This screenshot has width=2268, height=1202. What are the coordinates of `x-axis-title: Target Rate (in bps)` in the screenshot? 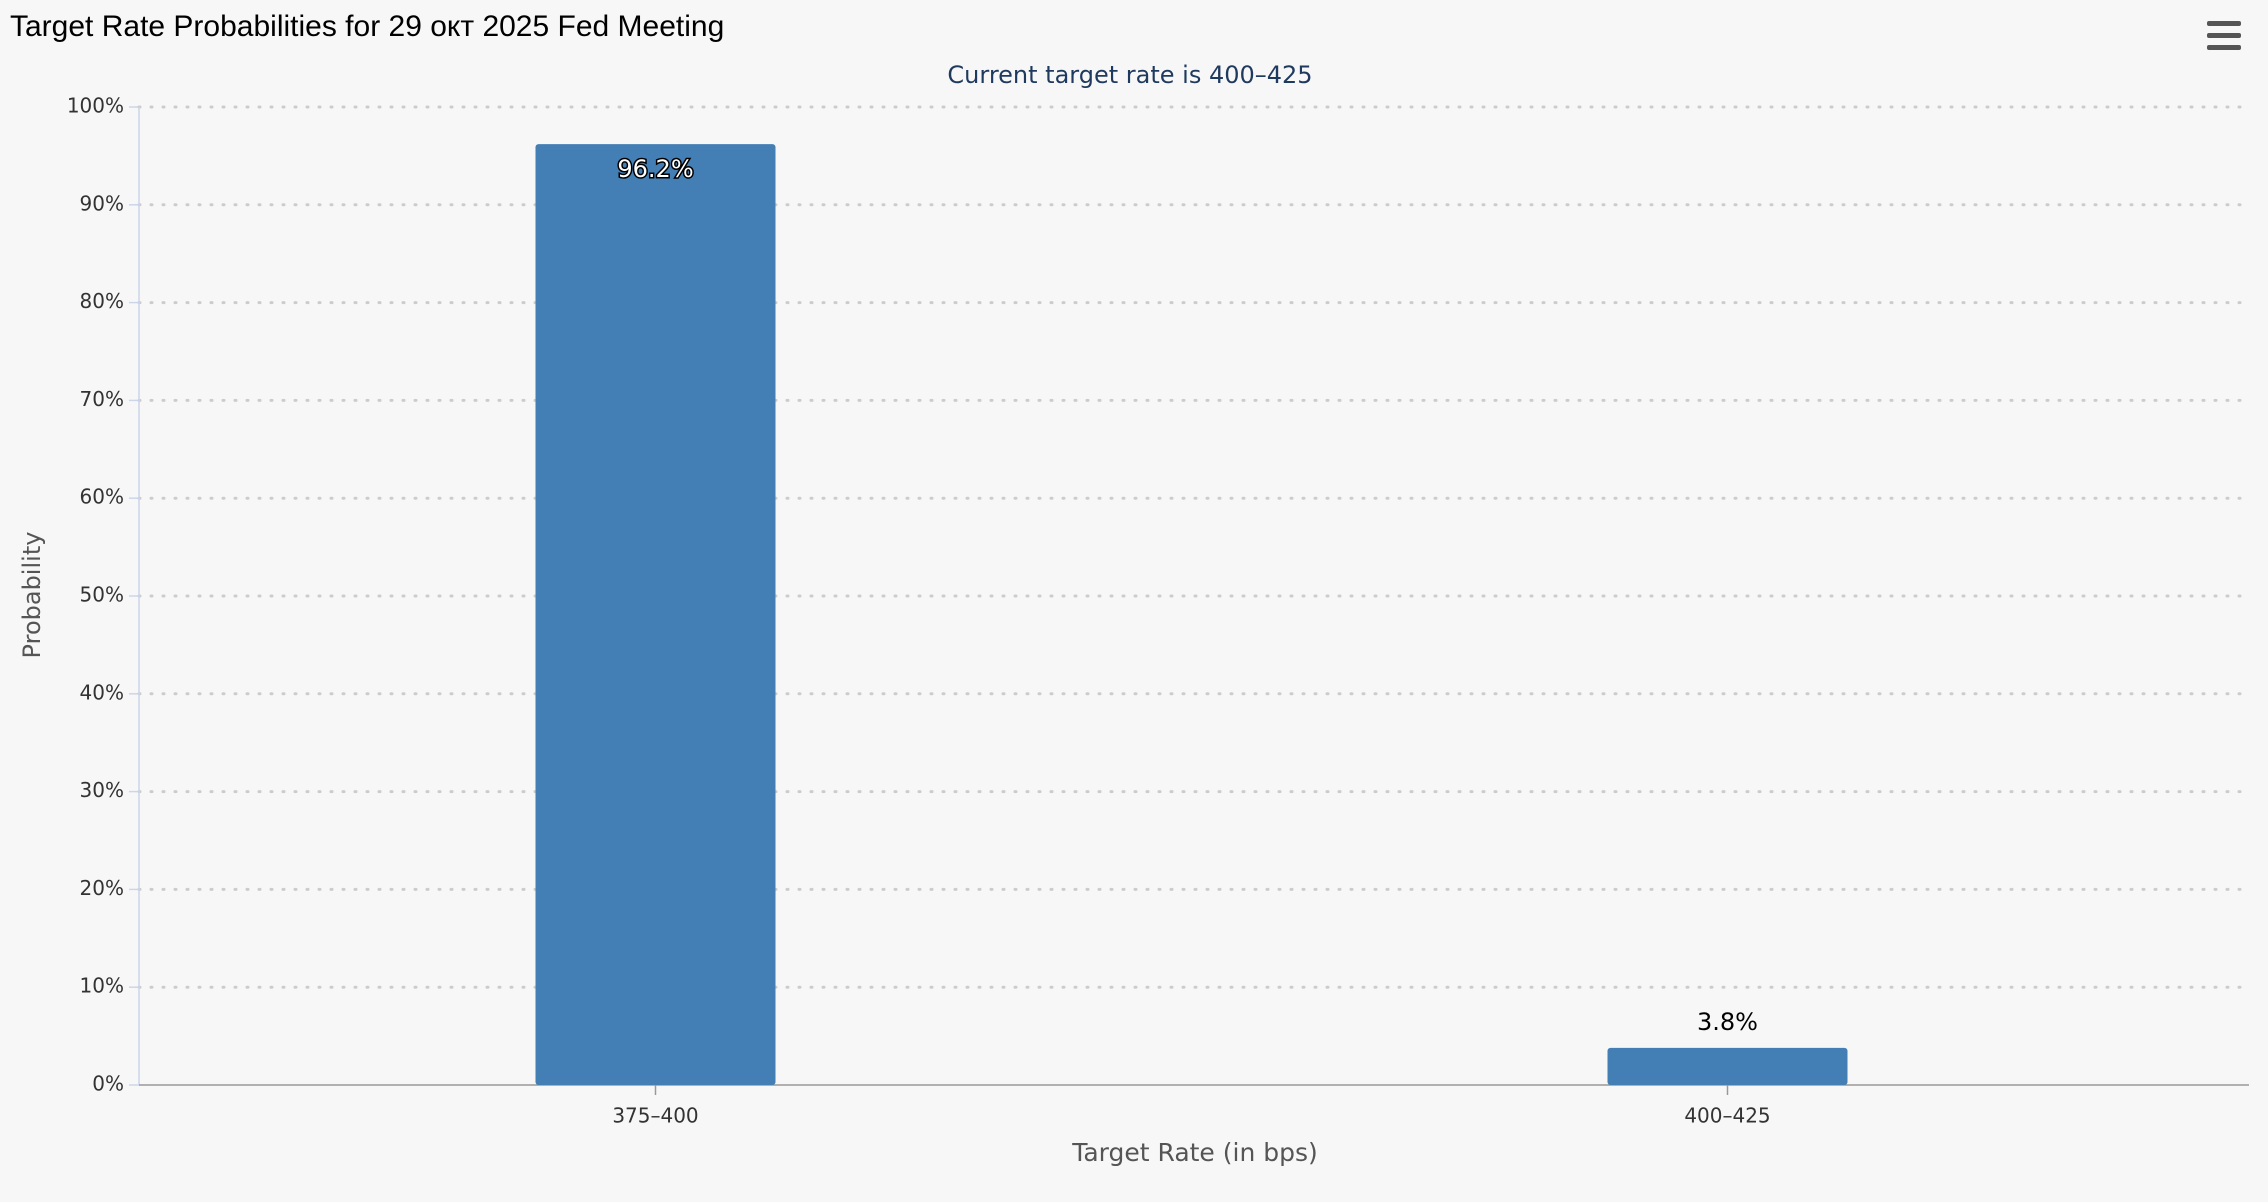 It's located at (1194, 1152).